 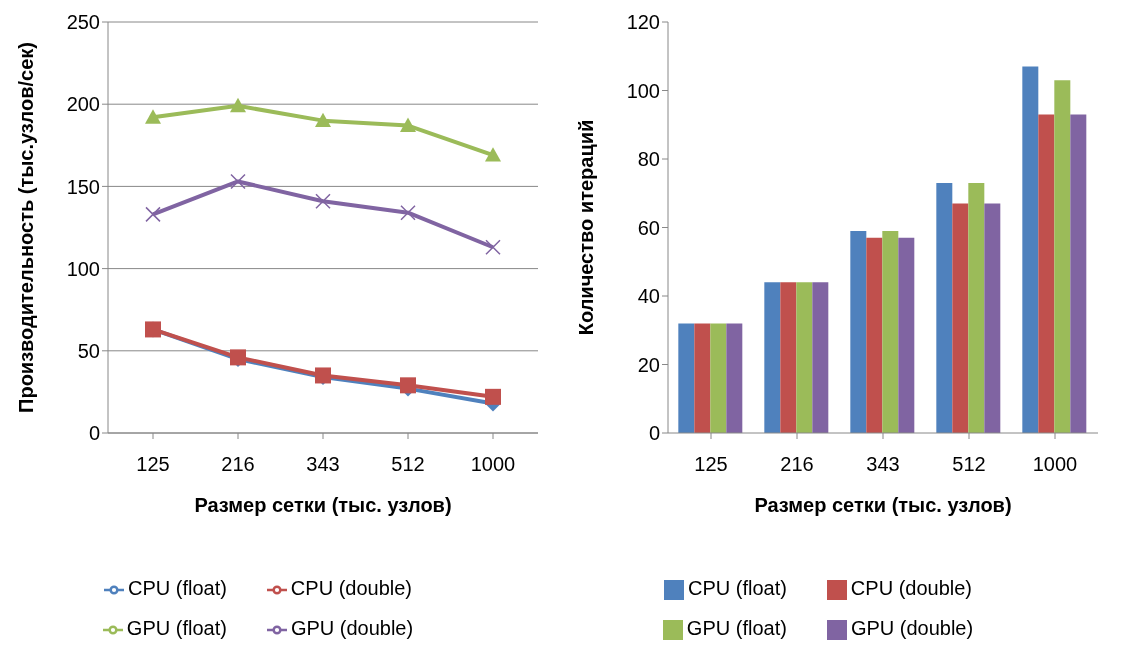 What do you see at coordinates (83, 104) in the screenshot?
I see `y-tick-label: 200` at bounding box center [83, 104].